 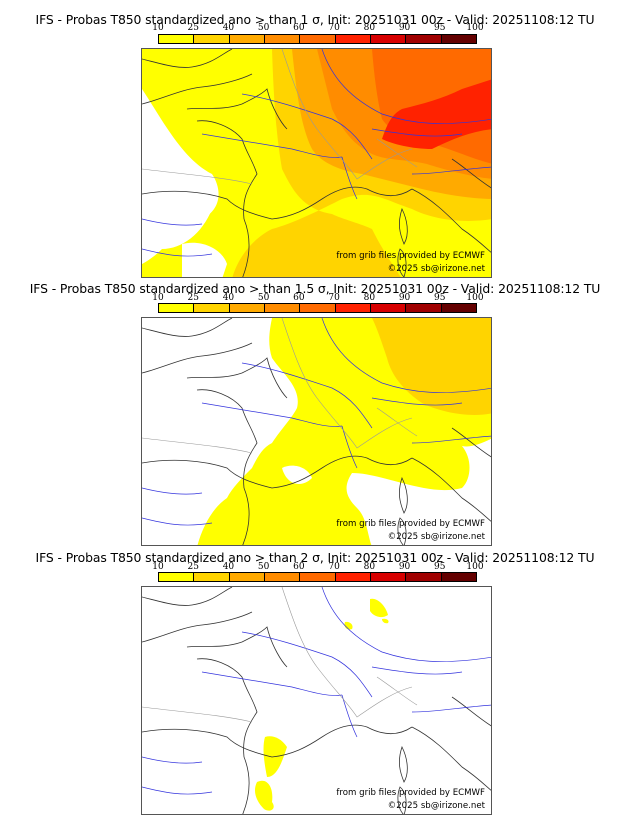 What do you see at coordinates (403, 764) in the screenshot?
I see `corsica-coastline` at bounding box center [403, 764].